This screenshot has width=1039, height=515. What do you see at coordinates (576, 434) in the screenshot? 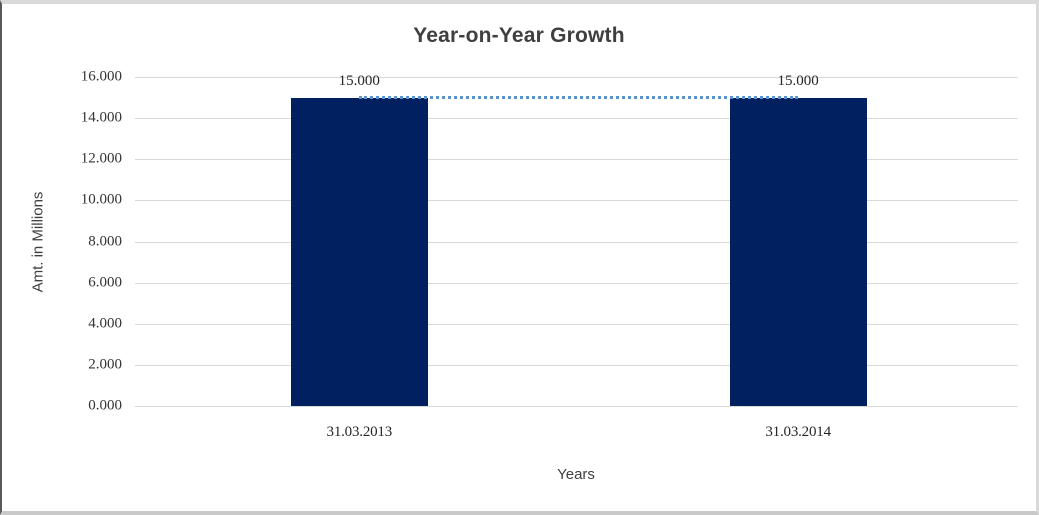
I see `x-axis-ticks: 31.03.2013 31.03.2014` at bounding box center [576, 434].